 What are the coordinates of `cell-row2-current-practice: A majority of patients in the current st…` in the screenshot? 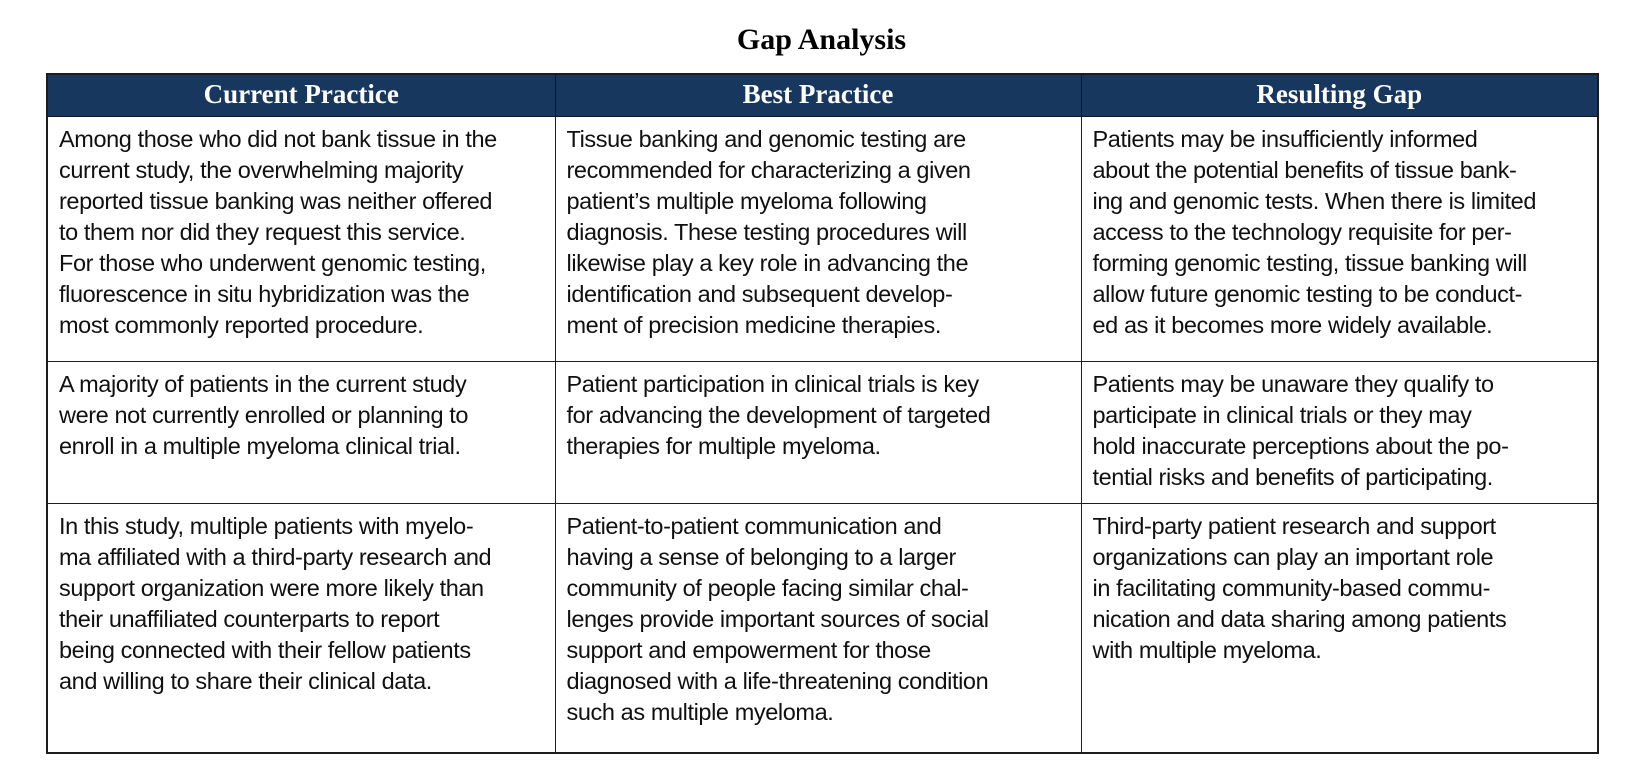 It's located at (301, 432).